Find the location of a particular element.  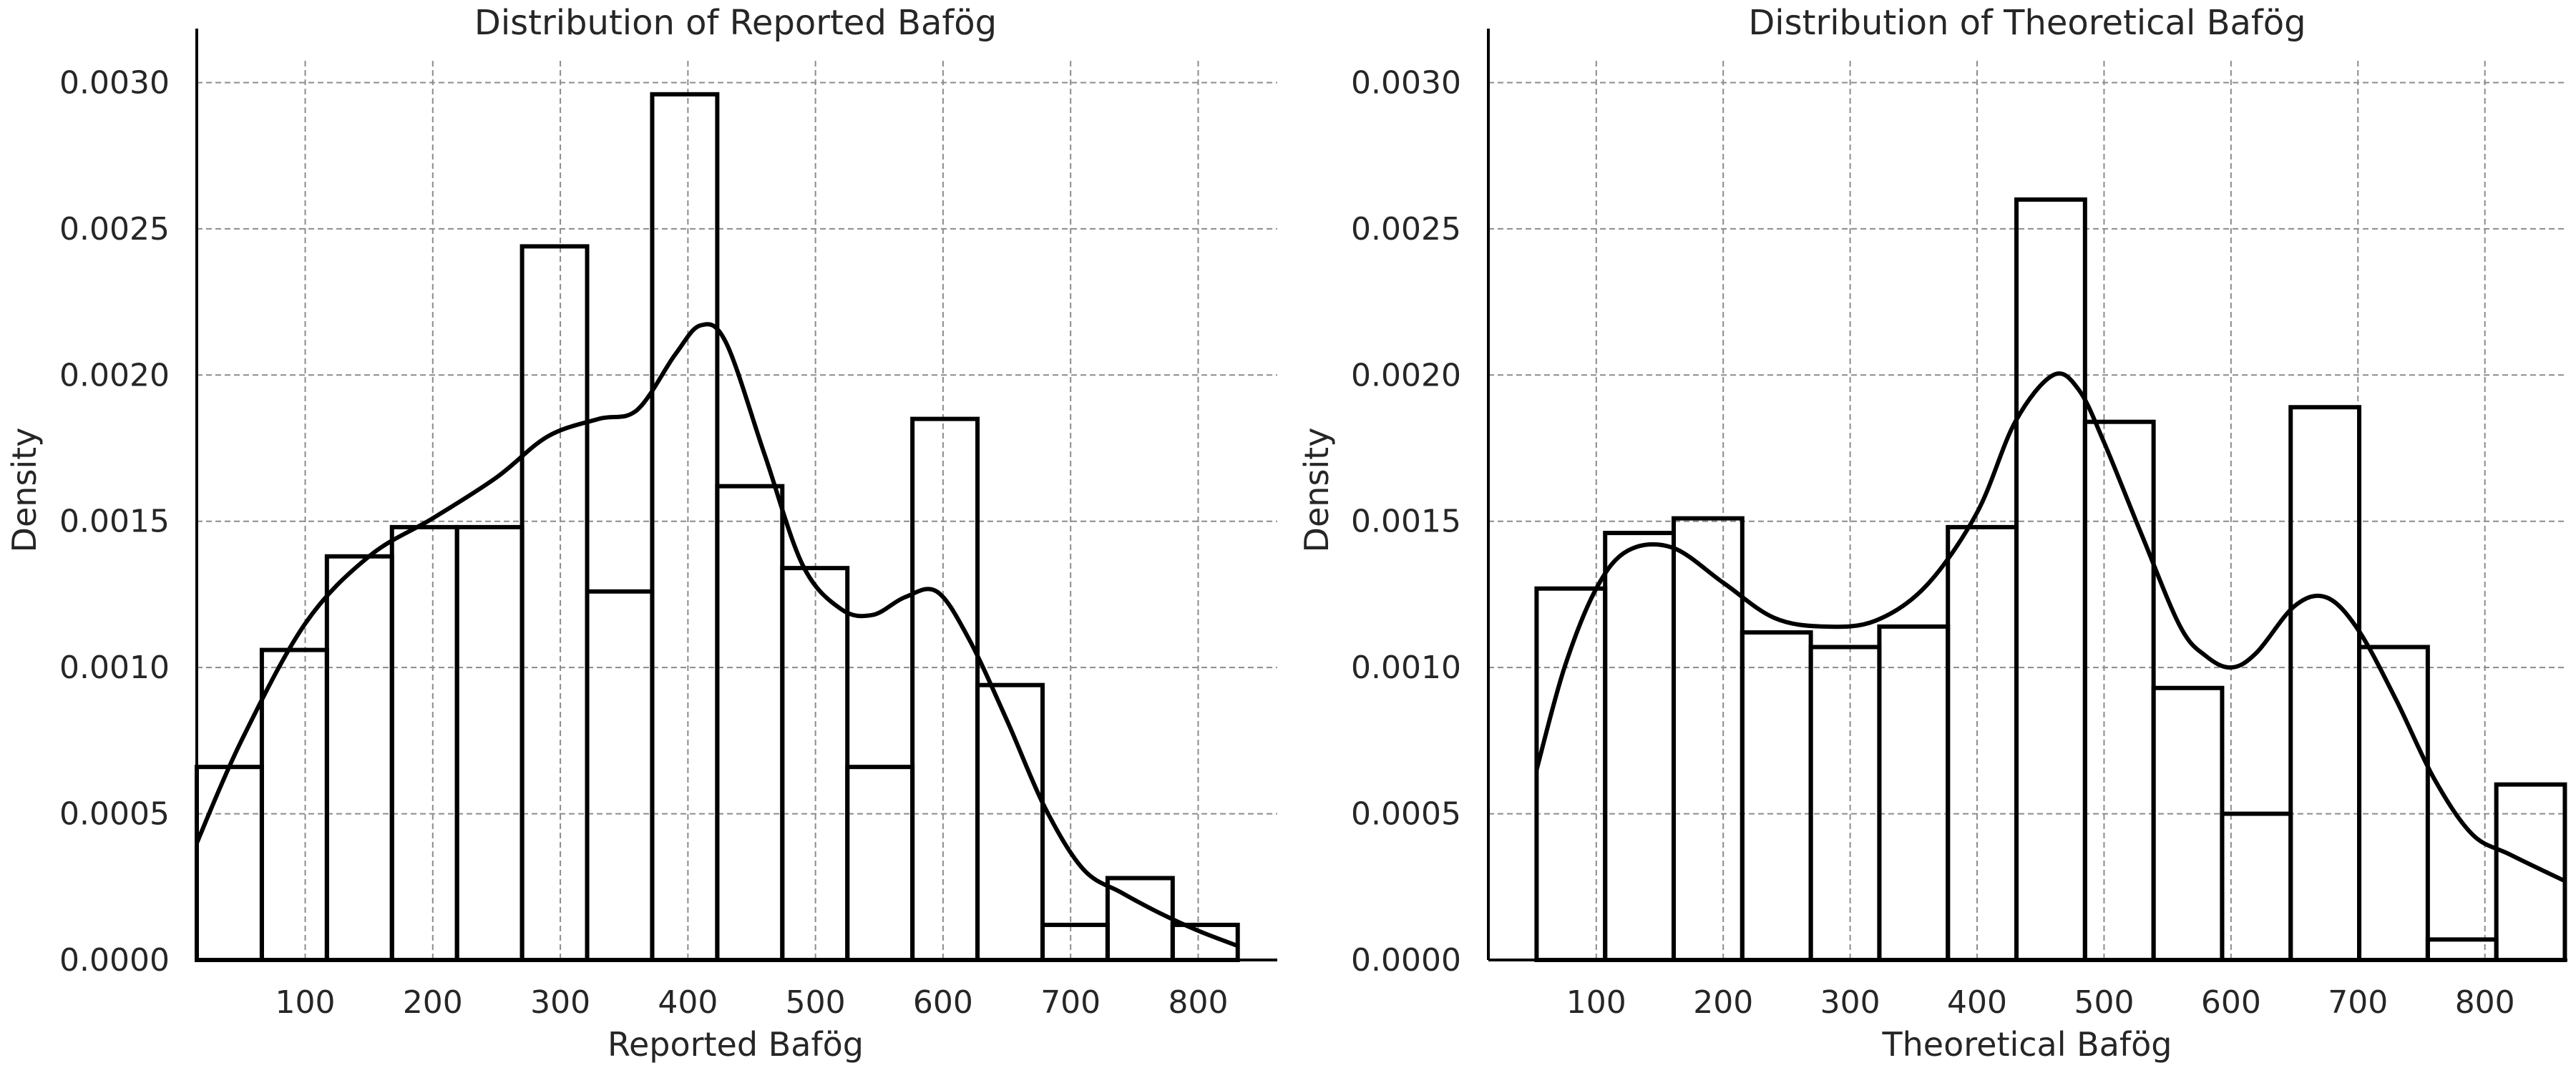

chart-title: Distribution of Theoretical Bafög is located at coordinates (2027, 23).